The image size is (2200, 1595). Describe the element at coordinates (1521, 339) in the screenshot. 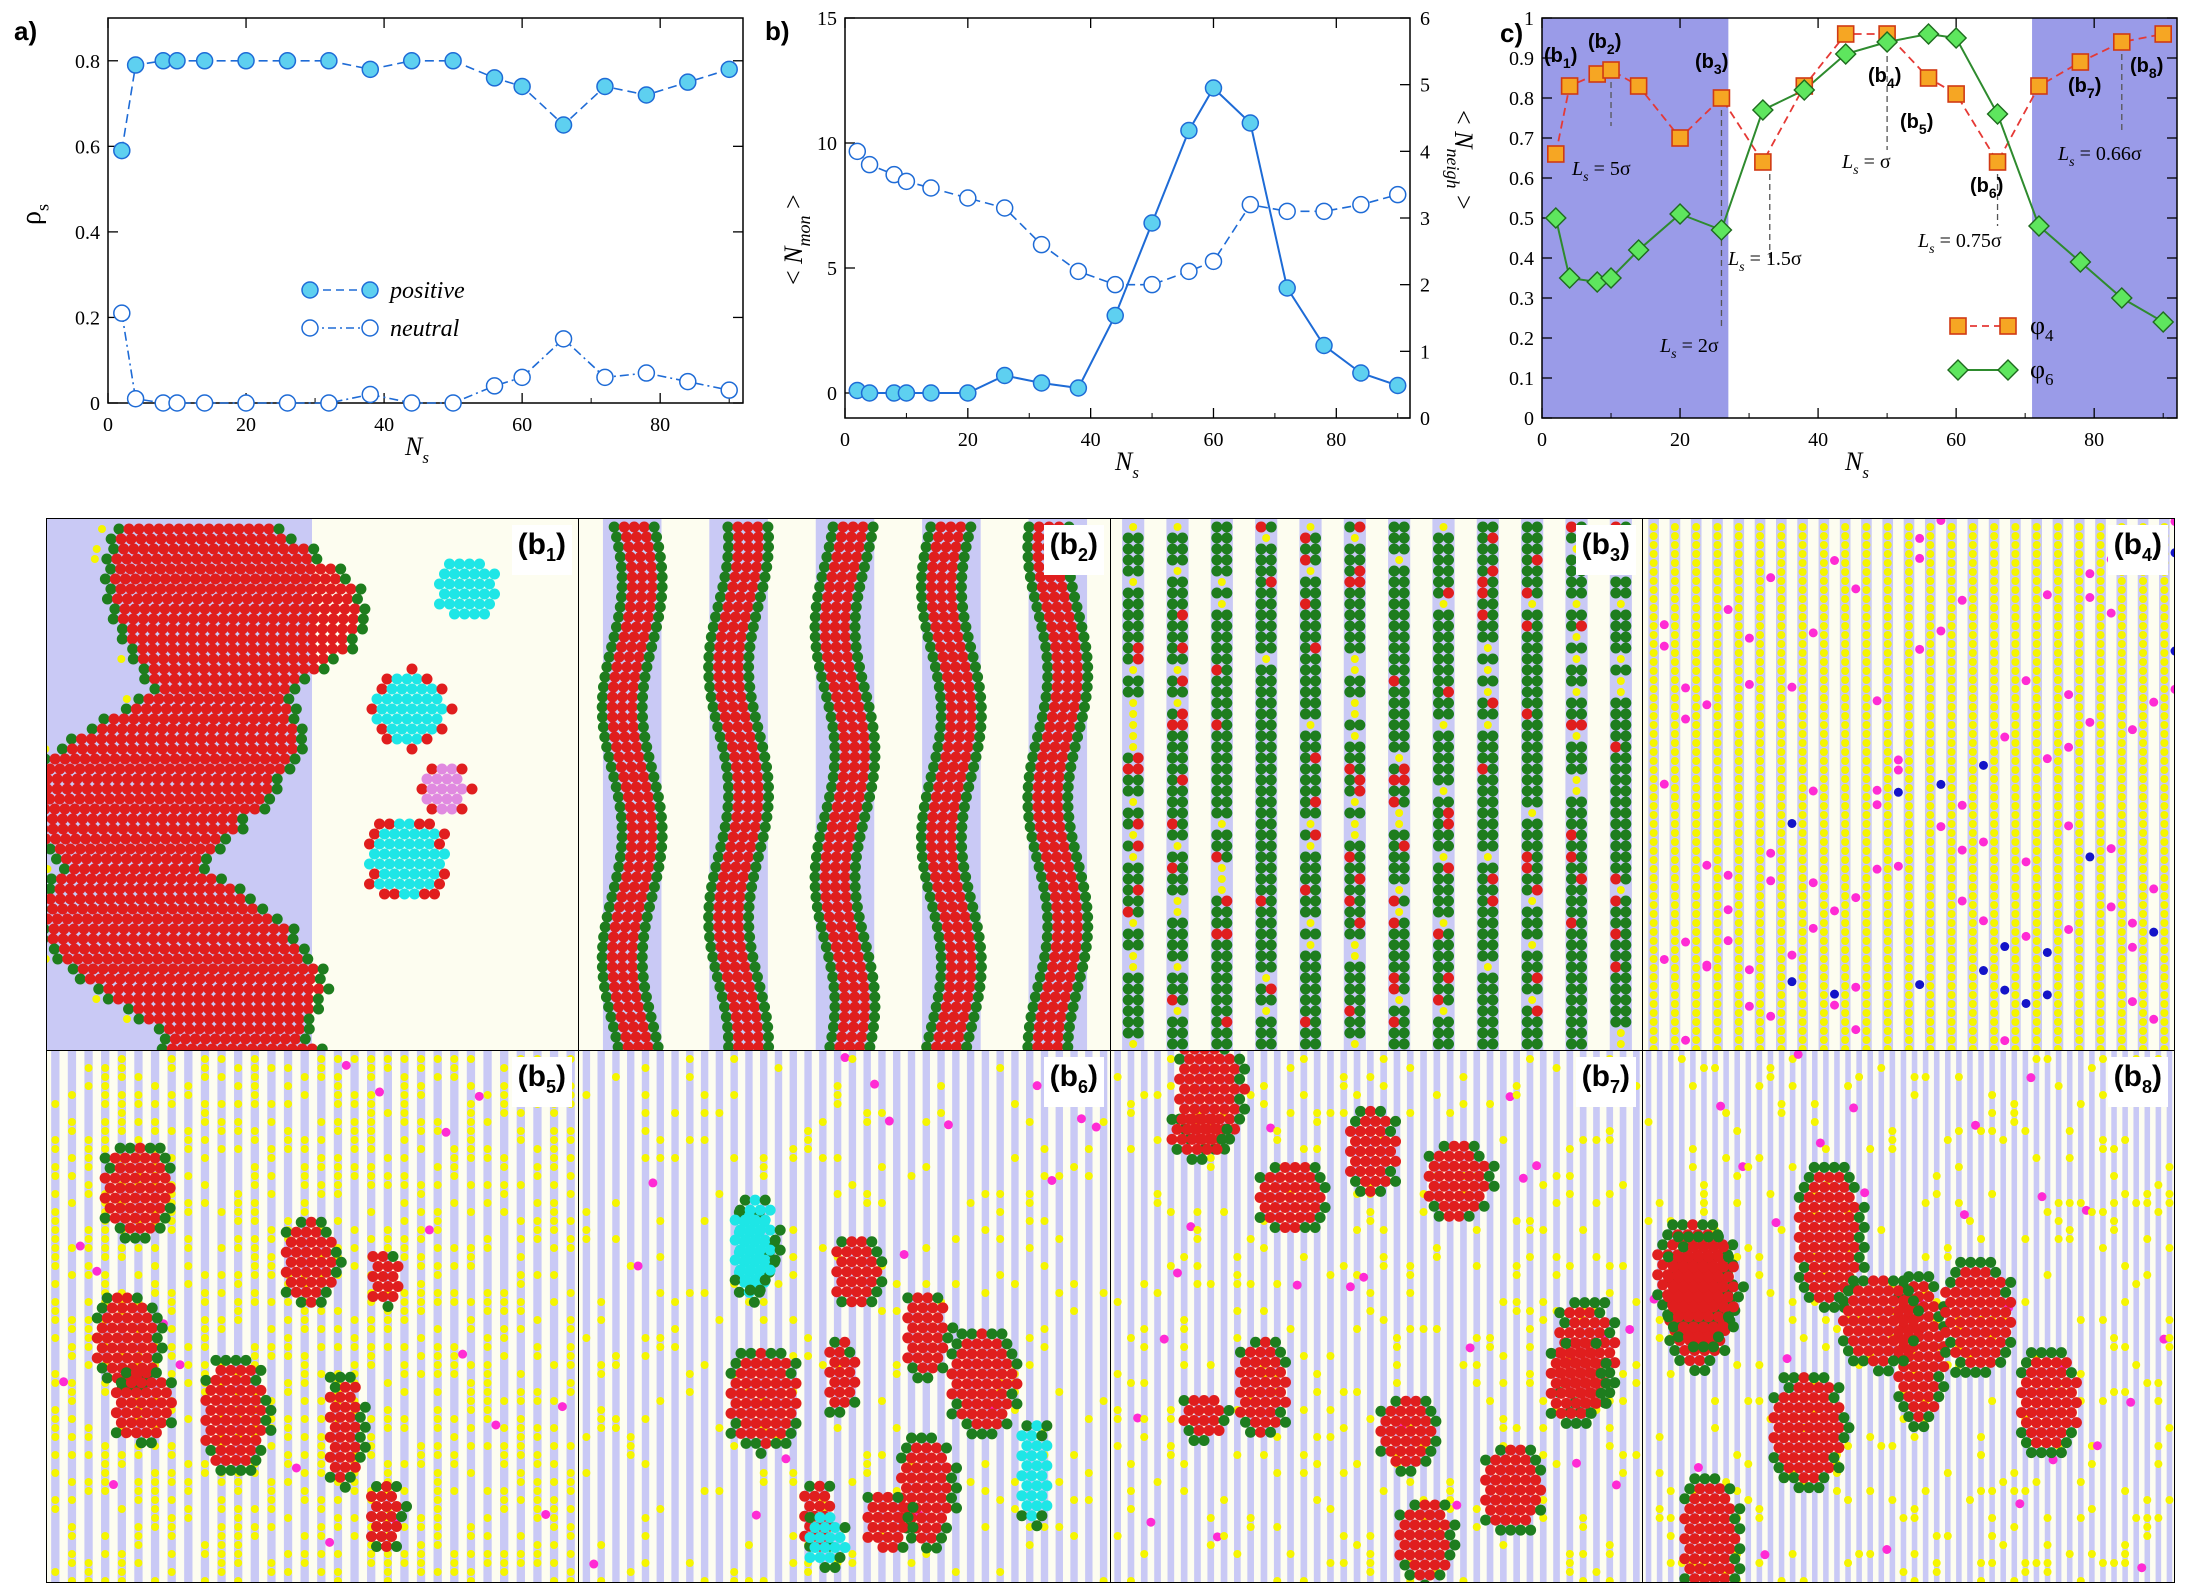

I see `y-tick-label: 0.2` at that location.